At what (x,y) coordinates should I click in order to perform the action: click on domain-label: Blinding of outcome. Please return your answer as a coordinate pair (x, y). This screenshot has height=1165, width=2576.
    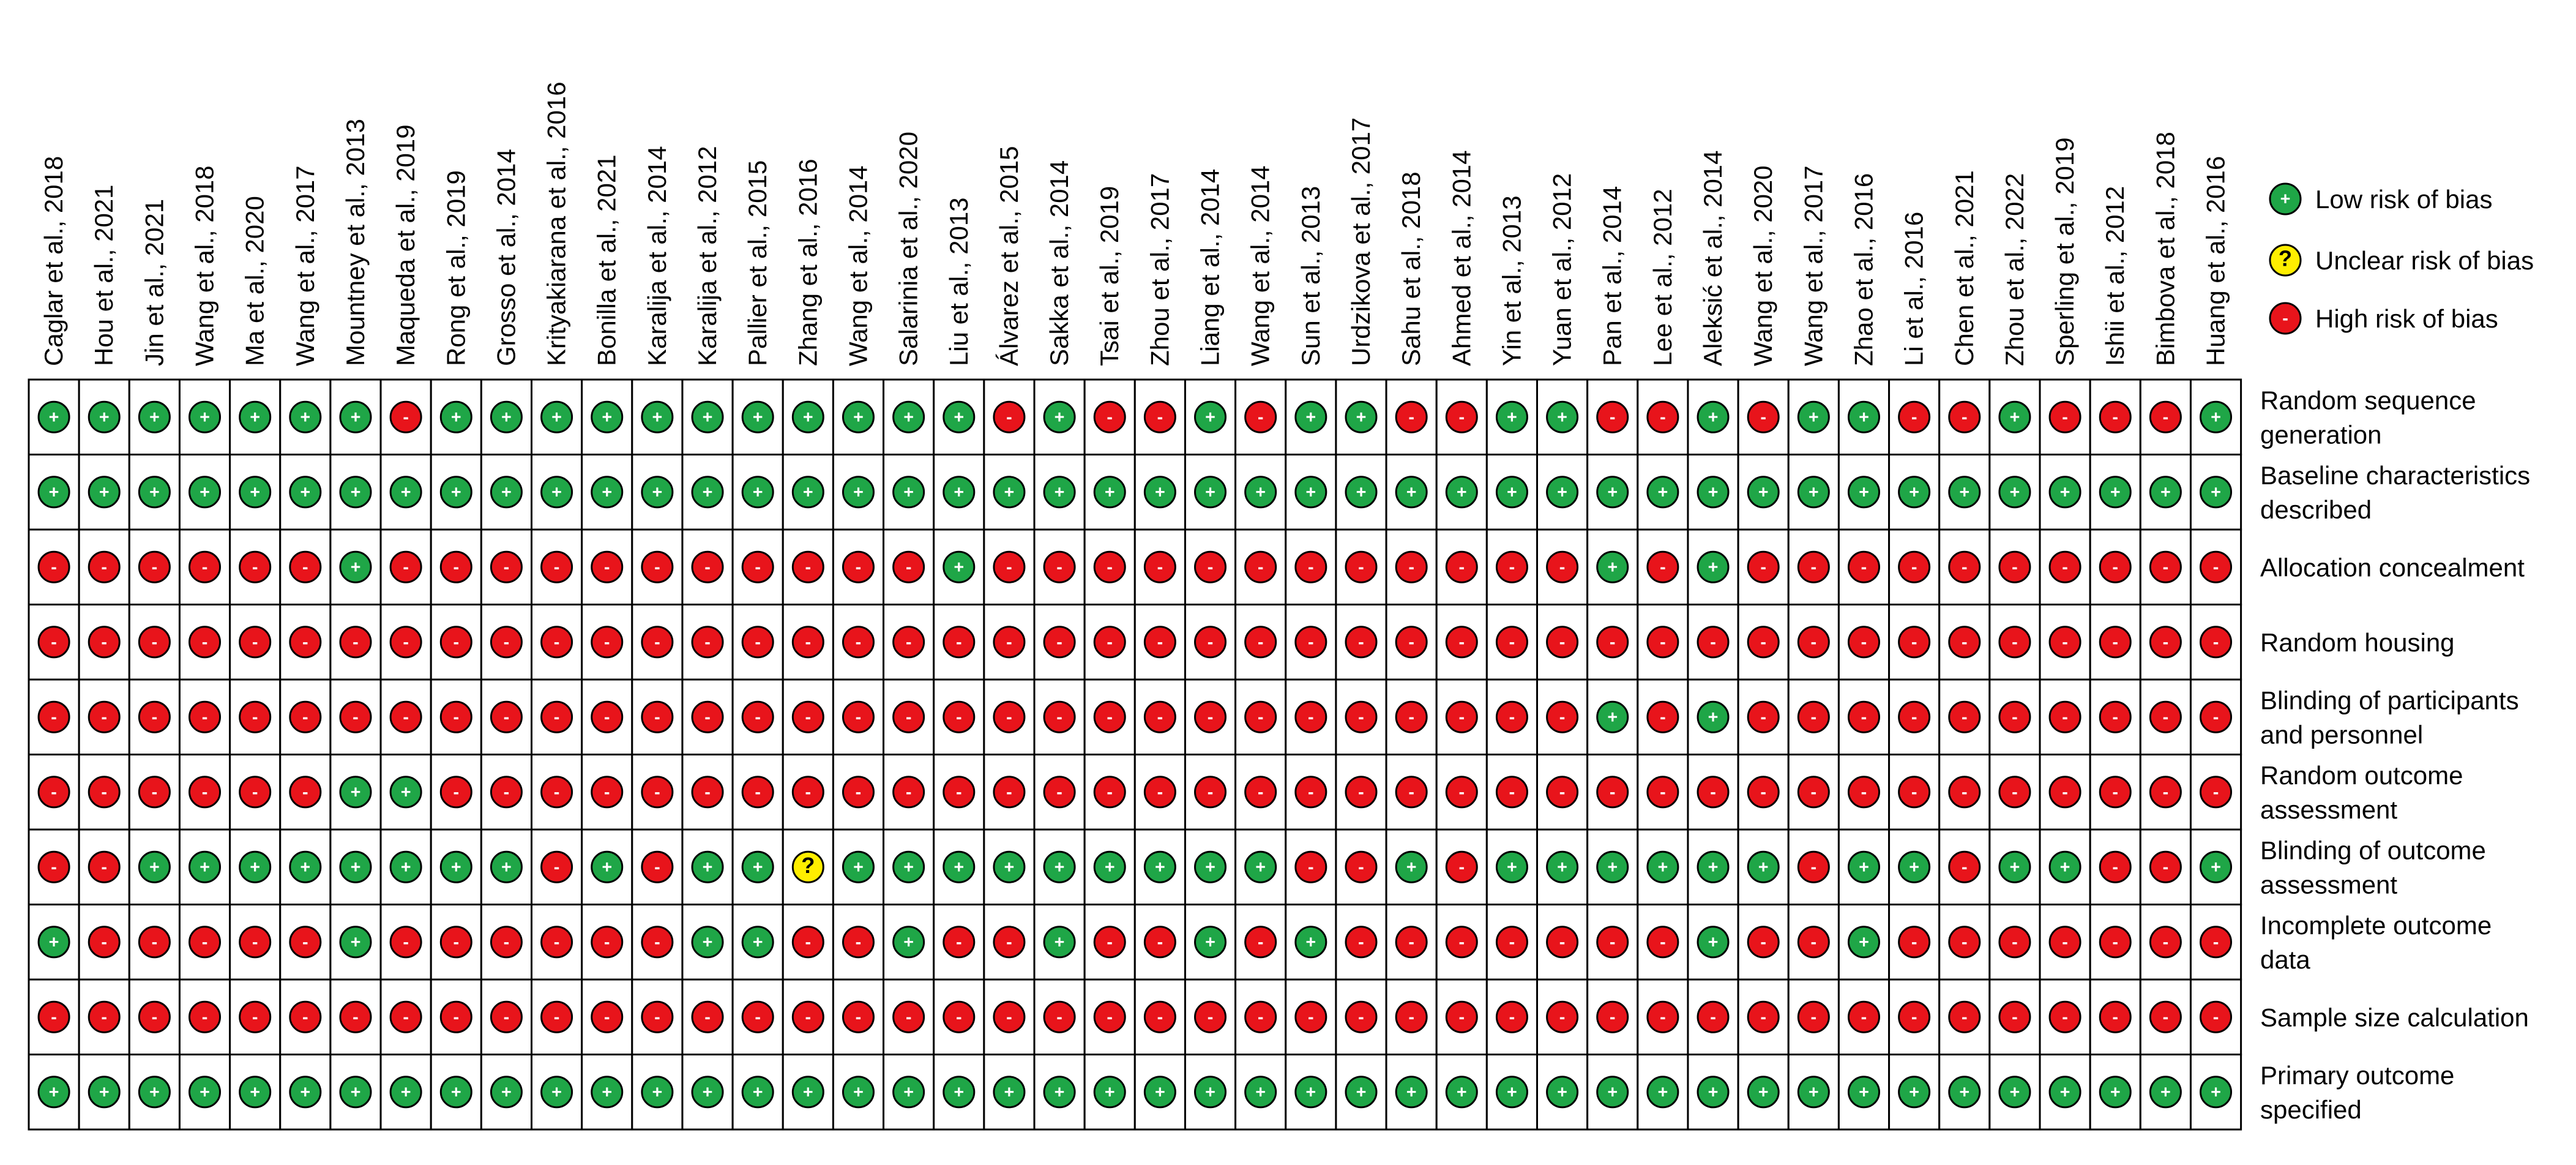
    Looking at the image, I should click on (2373, 850).